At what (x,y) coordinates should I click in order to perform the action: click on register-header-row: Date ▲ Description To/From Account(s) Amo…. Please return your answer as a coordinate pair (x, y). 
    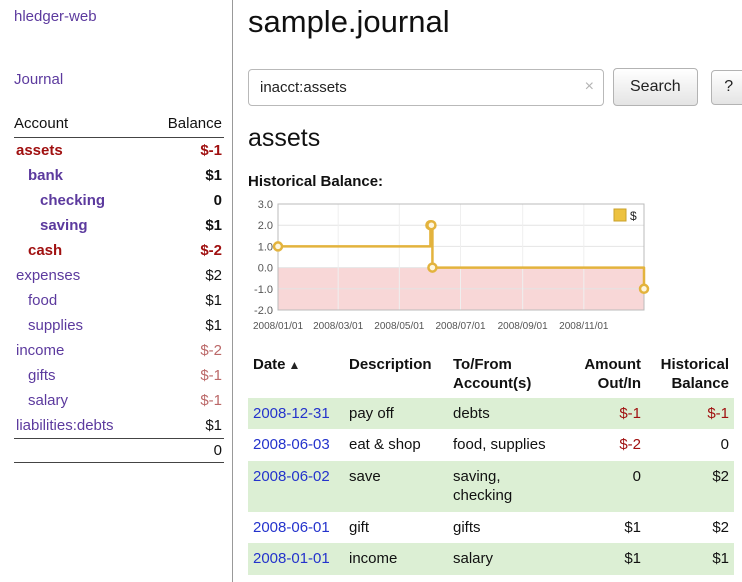
    Looking at the image, I should click on (491, 375).